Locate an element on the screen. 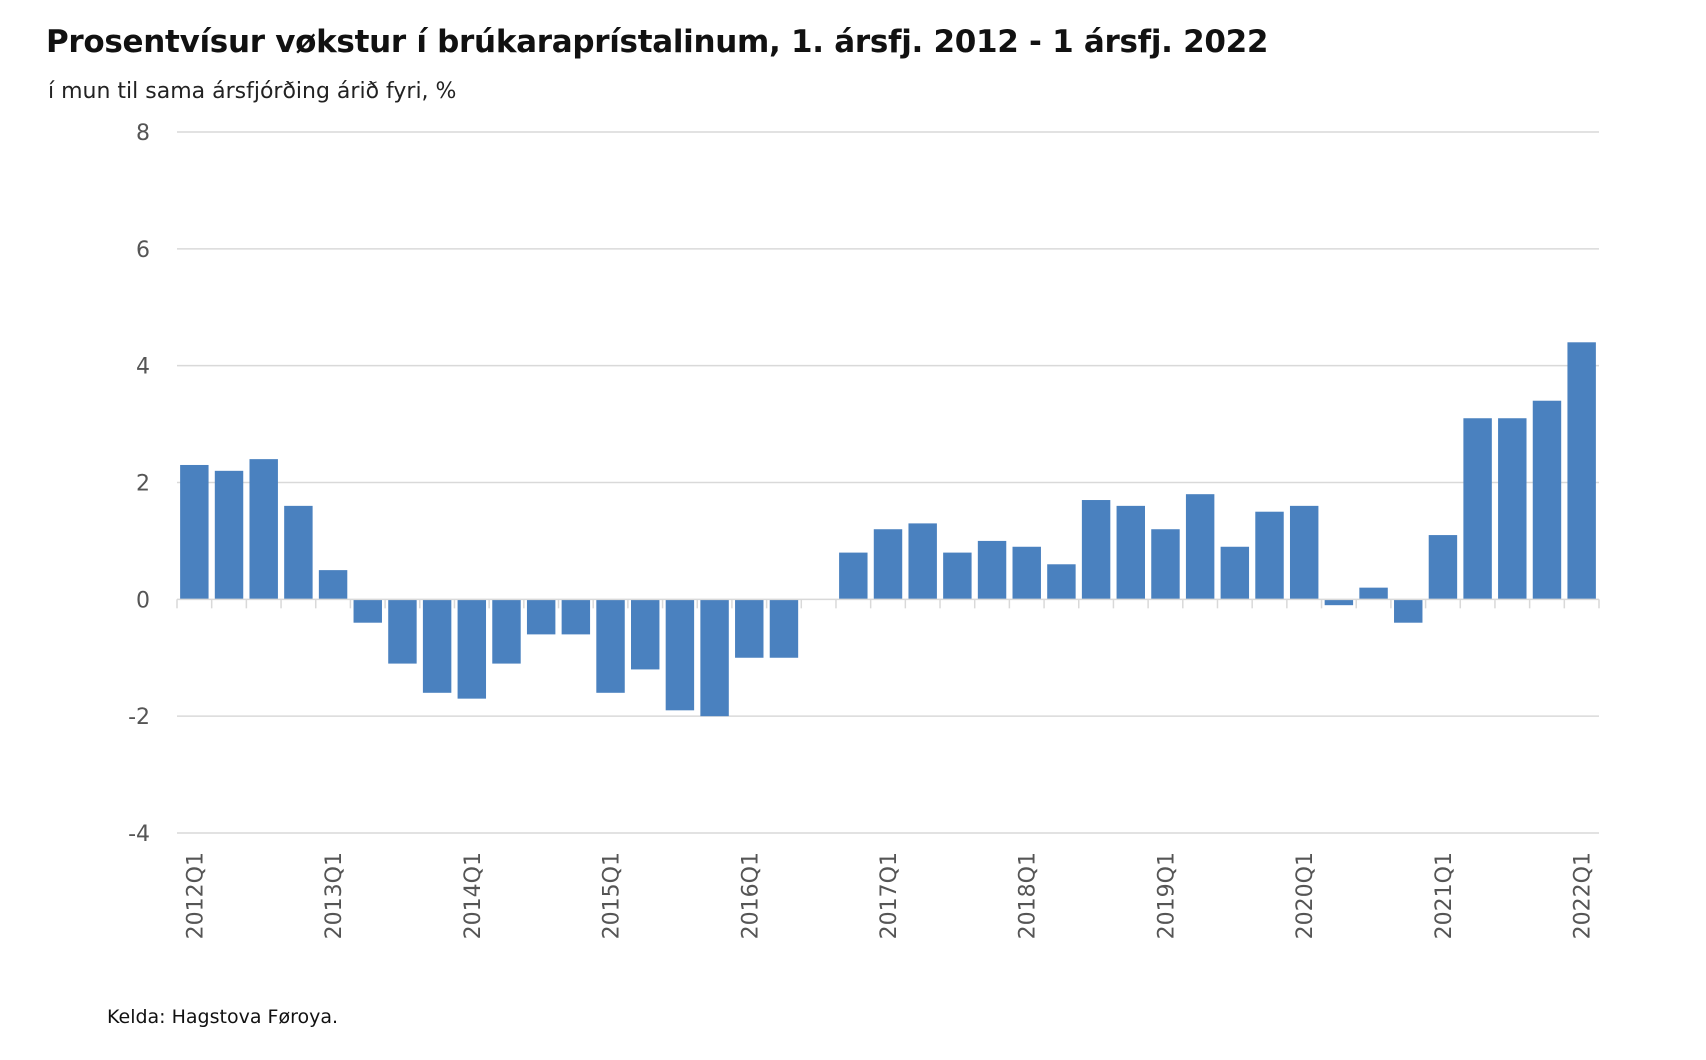  x-tick-label: 2016Q1 is located at coordinates (750, 895).